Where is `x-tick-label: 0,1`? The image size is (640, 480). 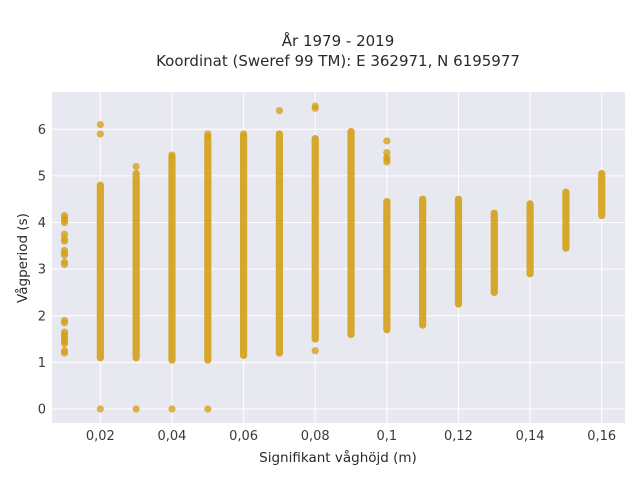 x-tick-label: 0,1 is located at coordinates (387, 436).